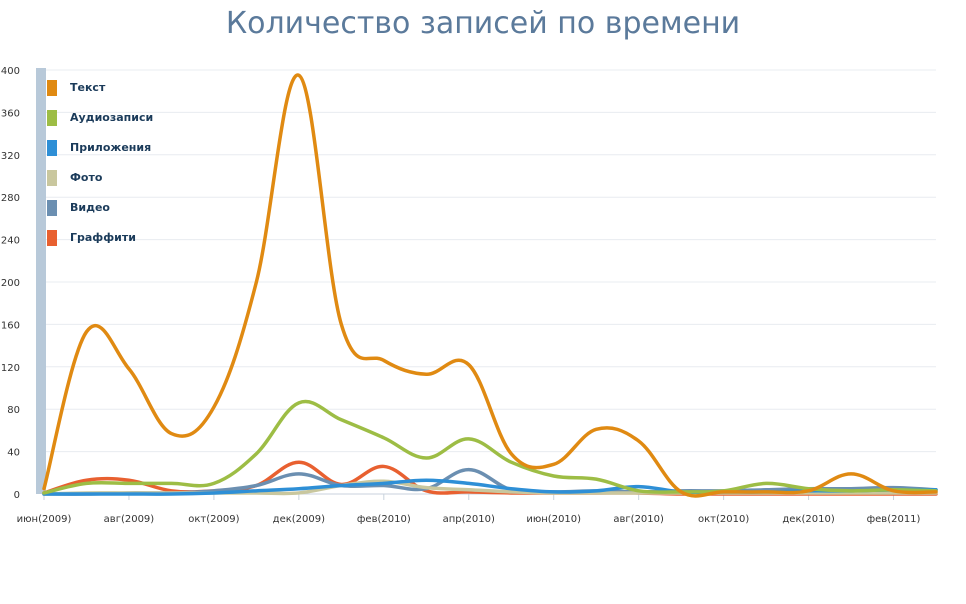  Describe the element at coordinates (10, 241) in the screenshot. I see `y-tick-label: 240` at that location.